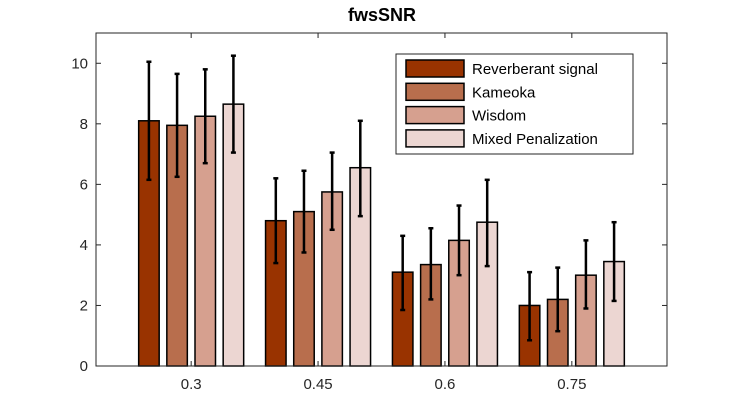  Describe the element at coordinates (84, 366) in the screenshot. I see `y-tick-label: 0` at that location.